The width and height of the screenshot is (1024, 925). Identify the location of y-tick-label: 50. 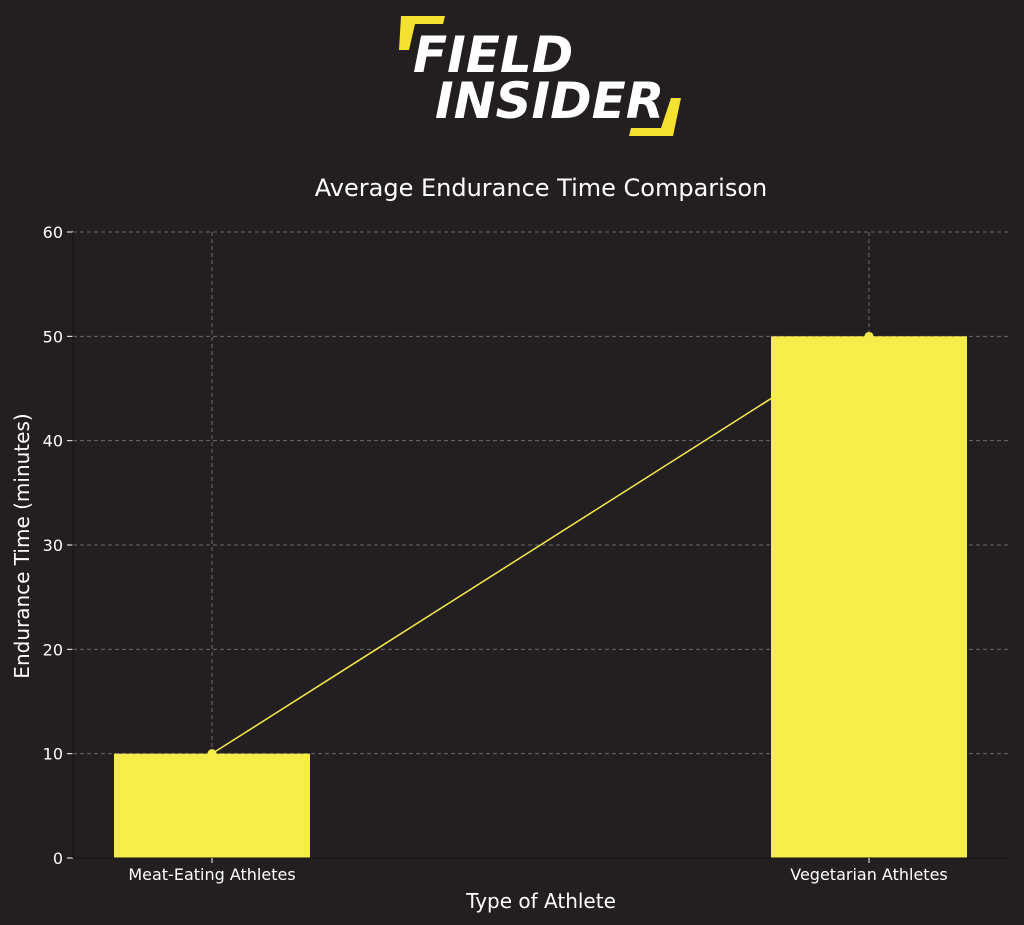
(53, 336).